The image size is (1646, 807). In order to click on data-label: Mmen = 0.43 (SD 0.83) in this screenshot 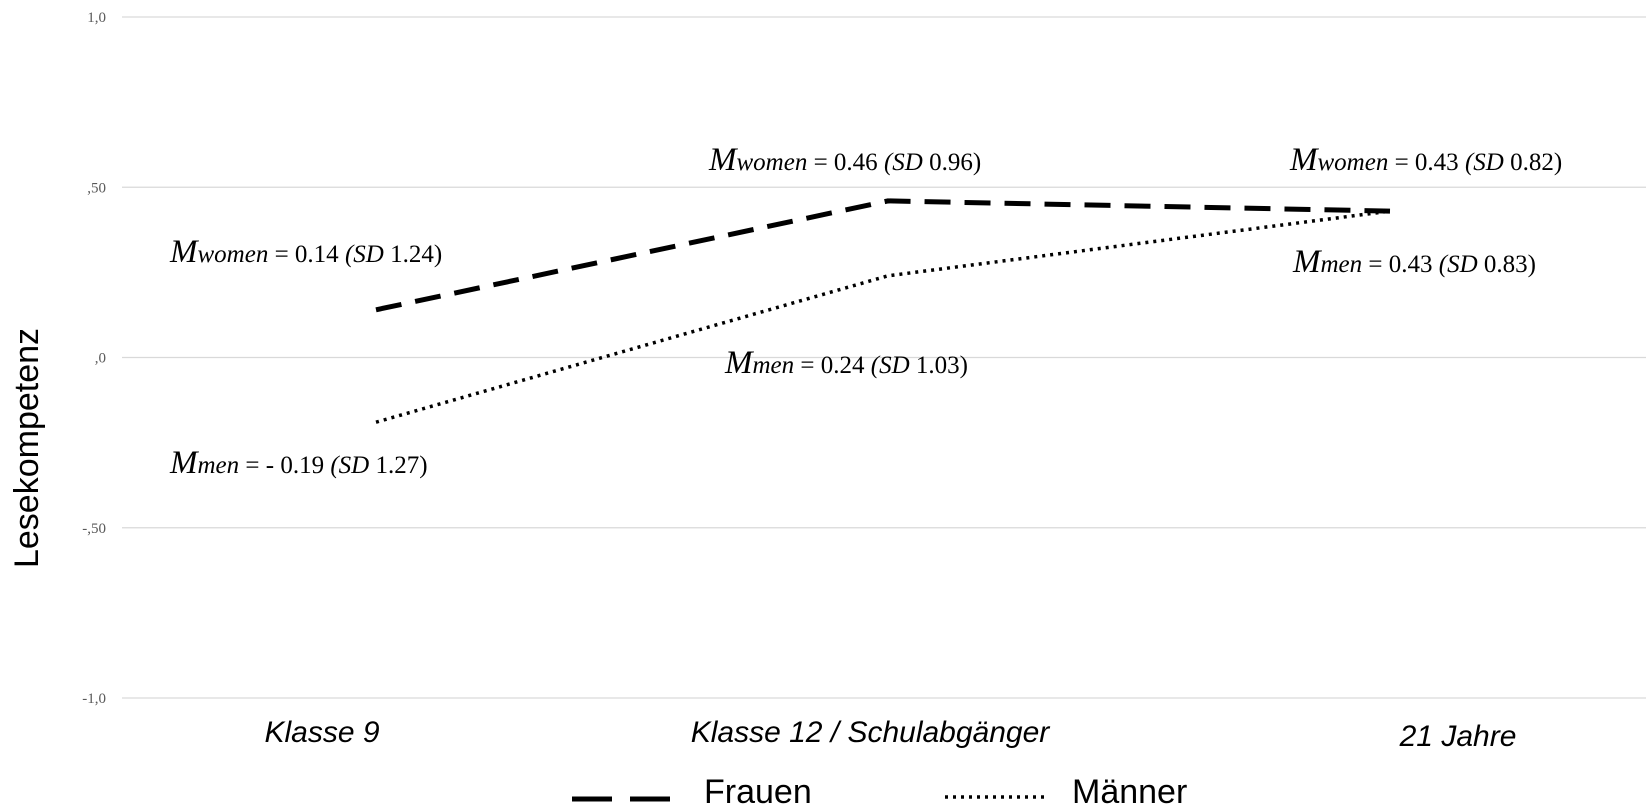, I will do `click(1414, 262)`.